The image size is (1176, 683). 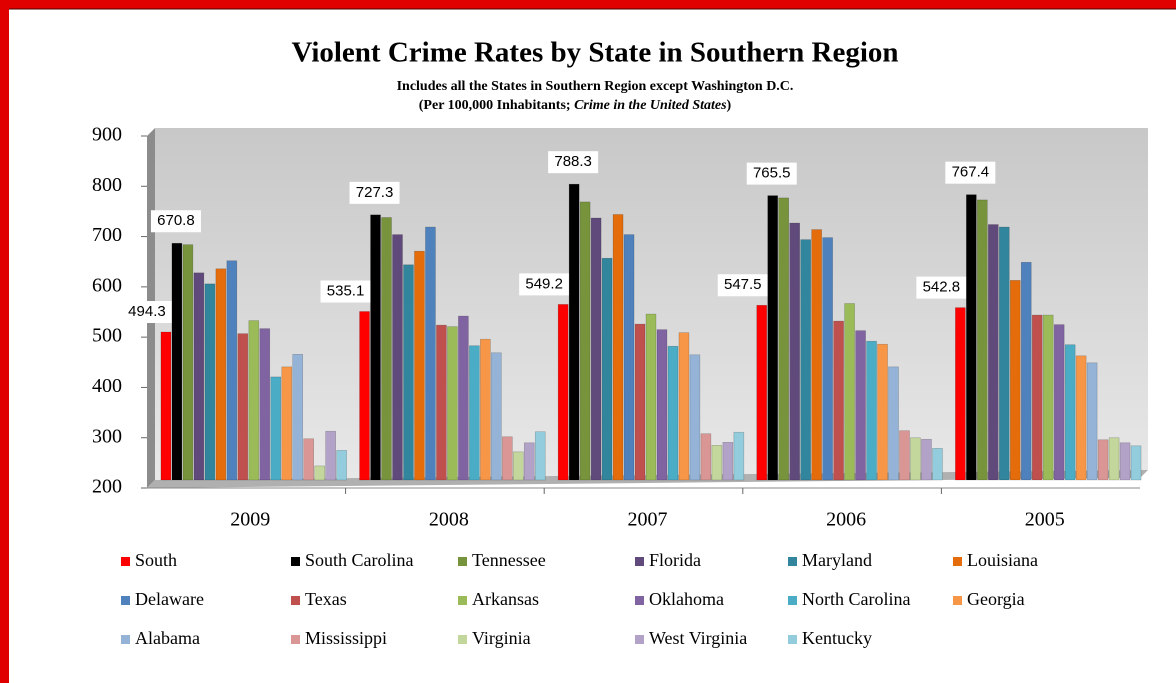 I want to click on y-tick-label: 500, so click(x=107, y=336).